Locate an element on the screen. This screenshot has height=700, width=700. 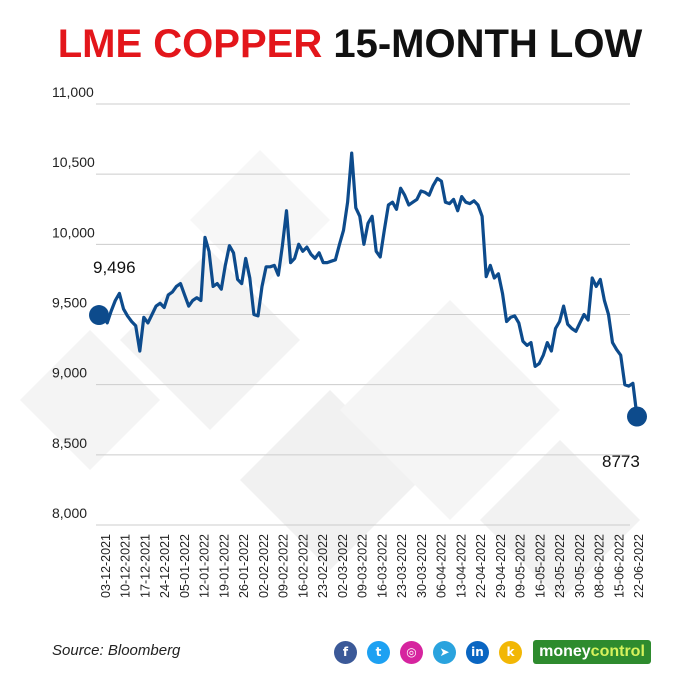
x-tick-label: 10-12-2021 is located at coordinates (126, 566).